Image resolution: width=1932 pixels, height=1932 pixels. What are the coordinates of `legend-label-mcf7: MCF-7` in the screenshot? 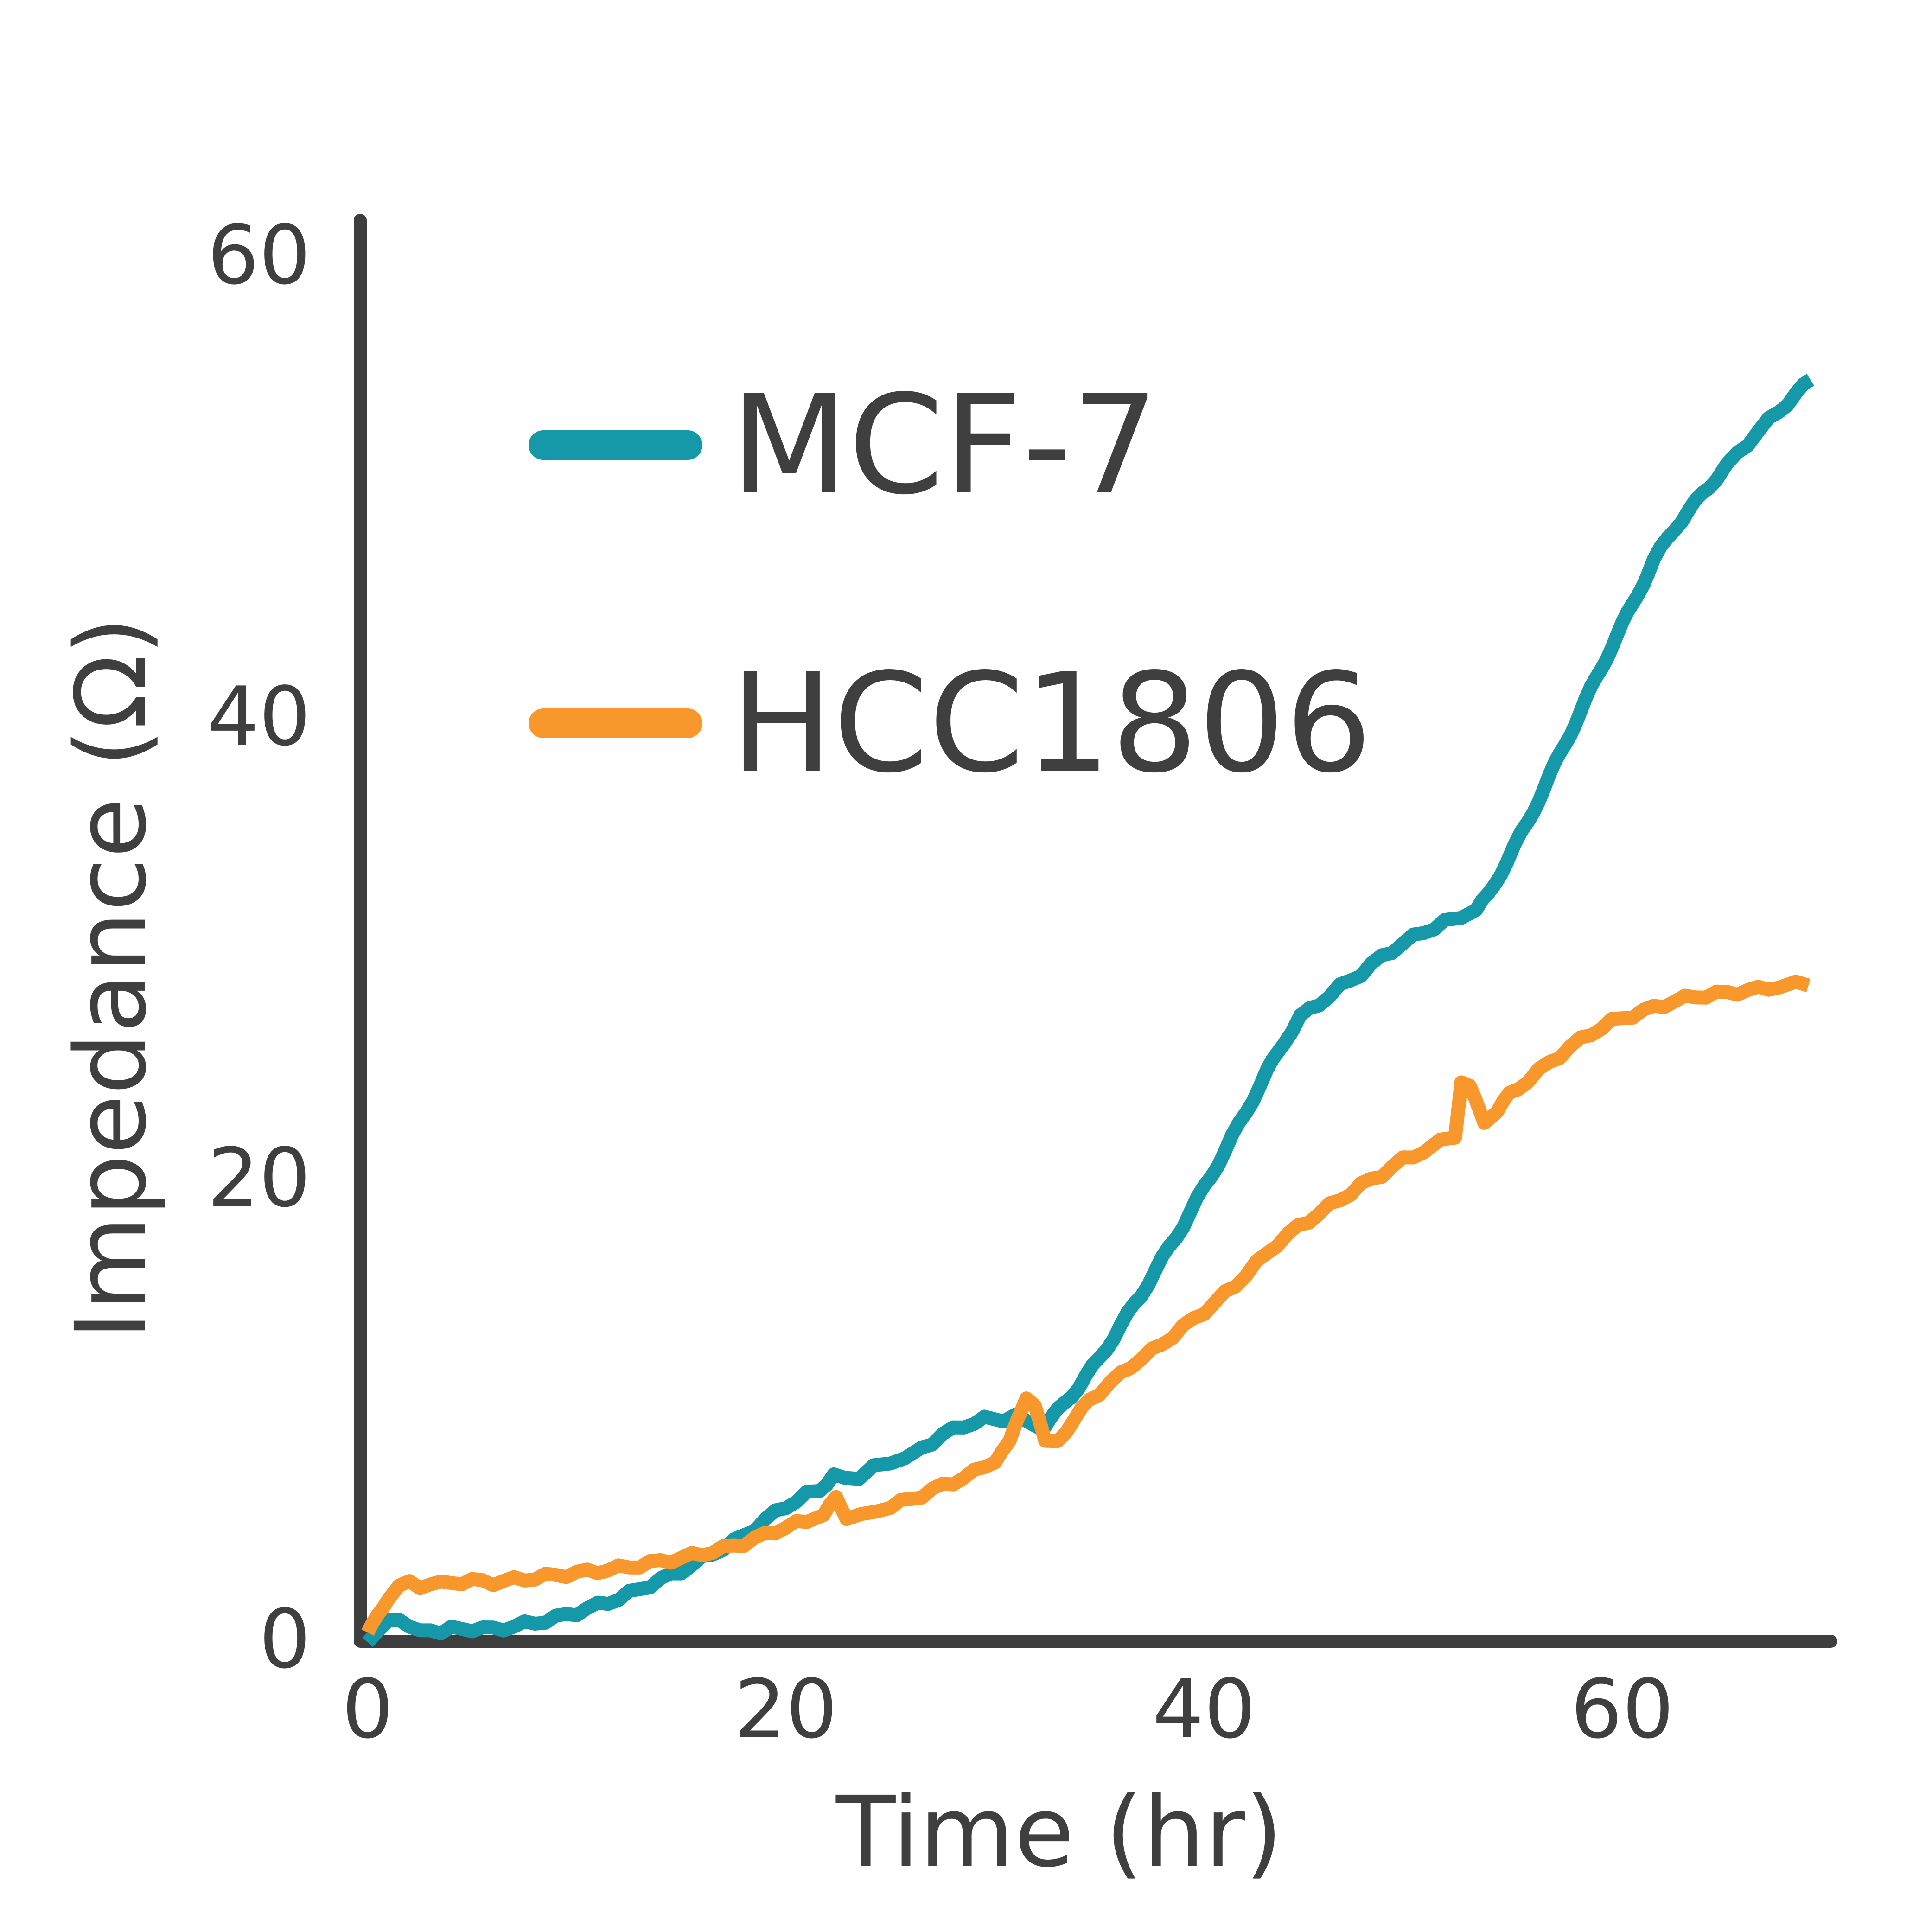 It's located at (944, 445).